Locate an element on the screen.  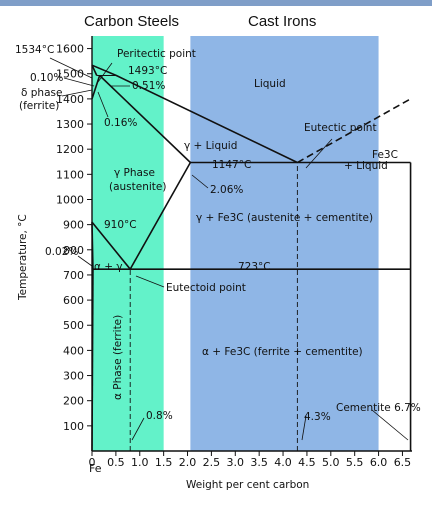
x-tick-label-3: 1.5 is located at coordinates (164, 462).